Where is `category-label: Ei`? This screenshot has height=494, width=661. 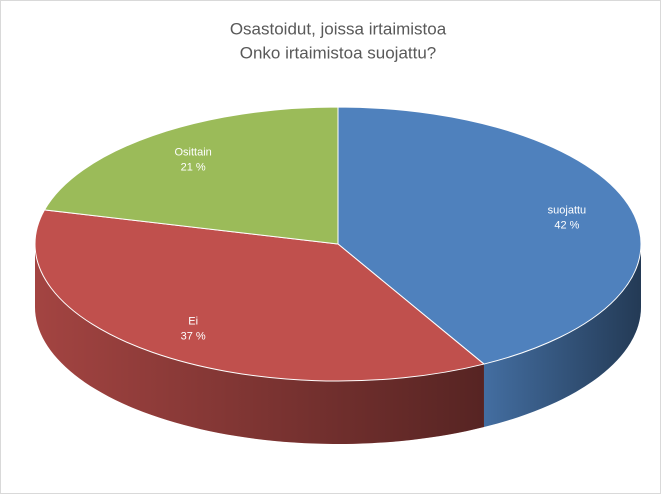 category-label: Ei is located at coordinates (193, 321).